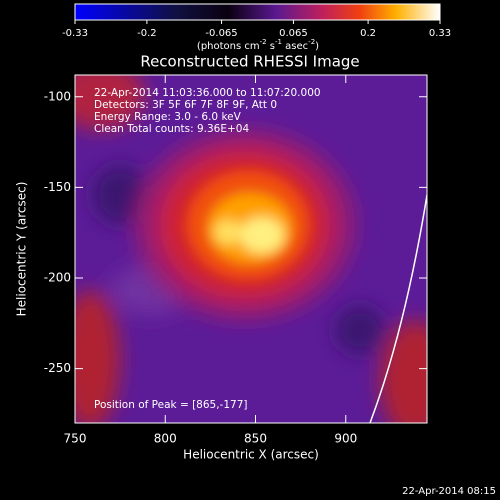 This screenshot has height=500, width=500. Describe the element at coordinates (368, 33) in the screenshot. I see `colorbar-tick-label: 0.2` at that location.